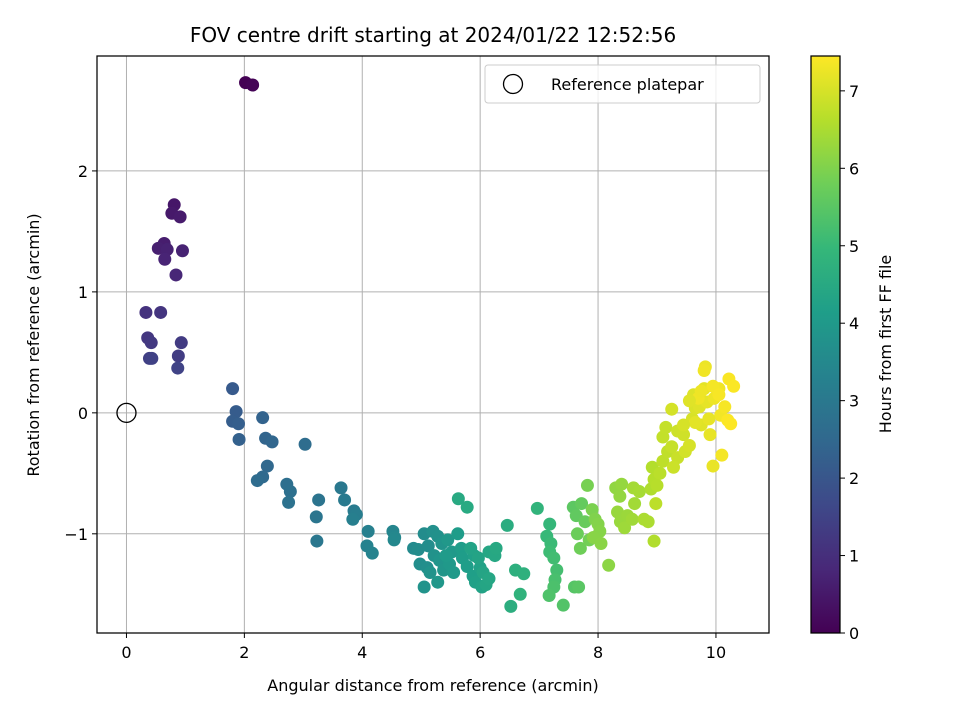  What do you see at coordinates (854, 556) in the screenshot?
I see `colorbar-tick-label: 1` at bounding box center [854, 556].